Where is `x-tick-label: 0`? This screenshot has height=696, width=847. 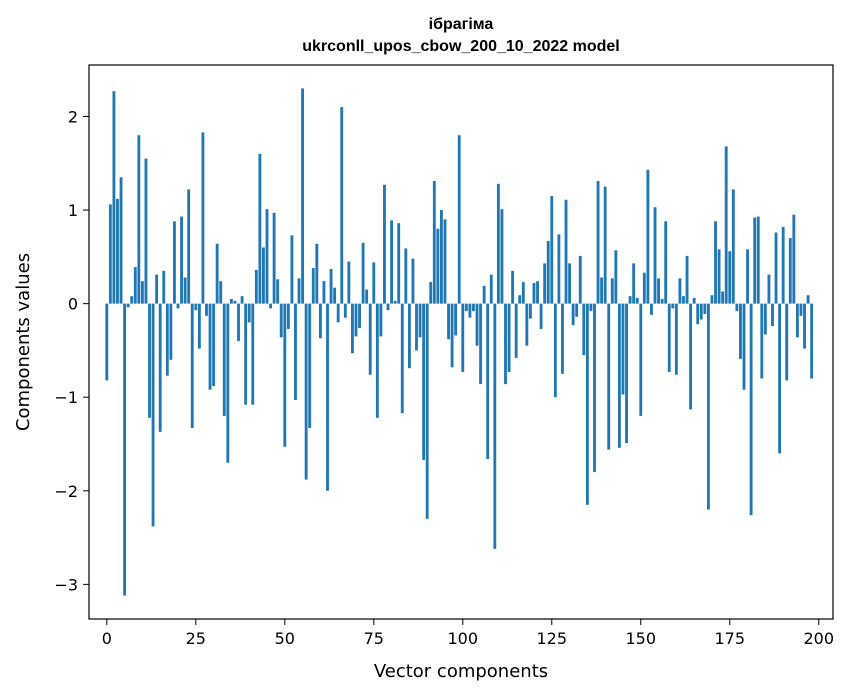 x-tick-label: 0 is located at coordinates (107, 638).